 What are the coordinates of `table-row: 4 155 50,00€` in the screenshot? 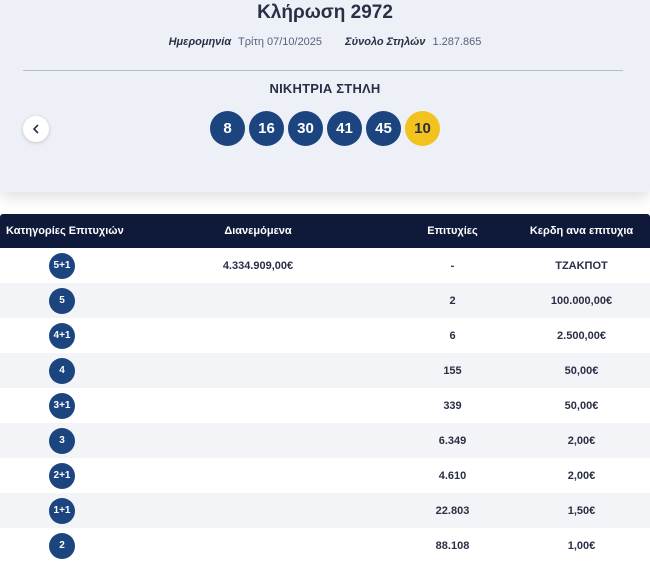 It's located at (325, 370).